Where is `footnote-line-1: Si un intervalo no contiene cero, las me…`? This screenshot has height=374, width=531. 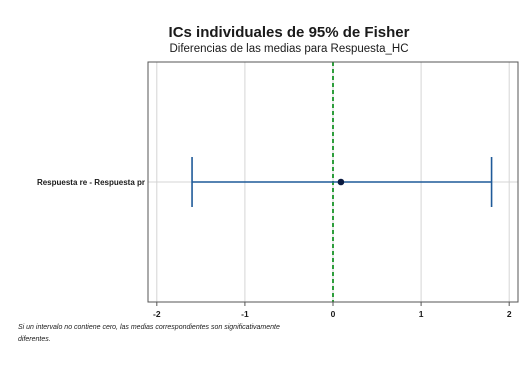 footnote-line-1: Si un intervalo no contiene cero, las me… is located at coordinates (149, 327).